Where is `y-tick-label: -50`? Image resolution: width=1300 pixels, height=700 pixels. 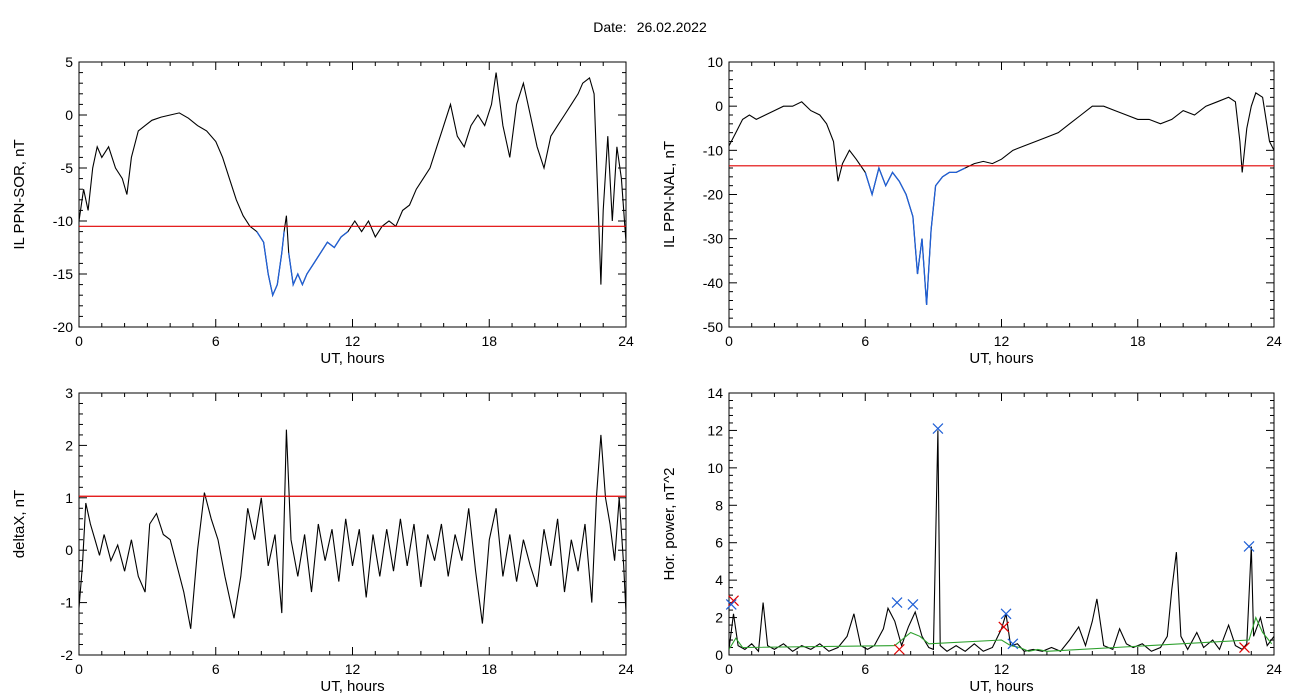 y-tick-label: -50 is located at coordinates (713, 327).